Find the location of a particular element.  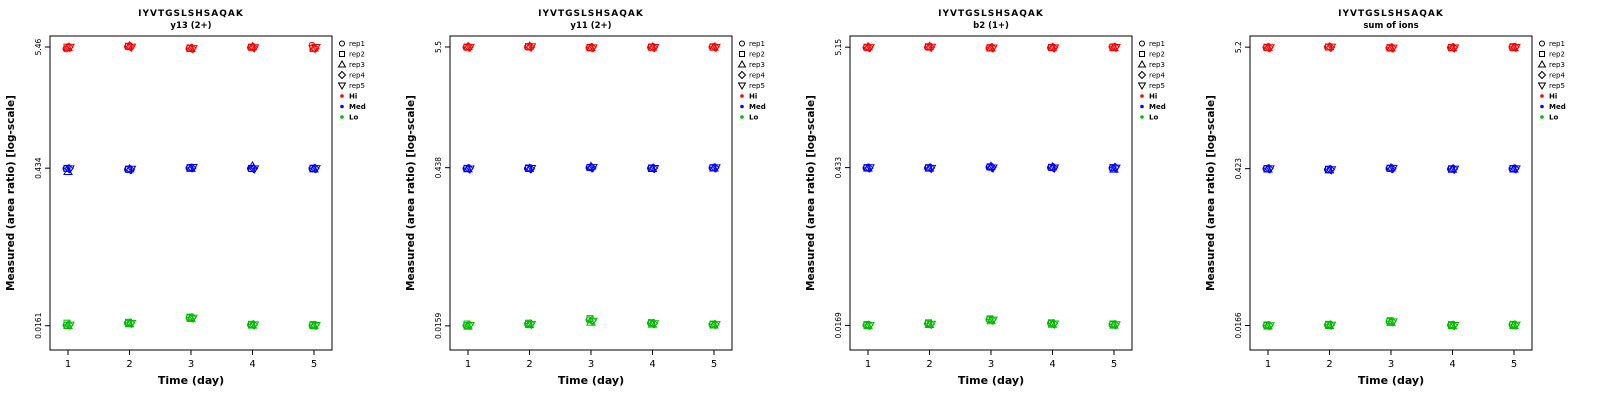

y-tick-label: 5.2 is located at coordinates (1238, 47).